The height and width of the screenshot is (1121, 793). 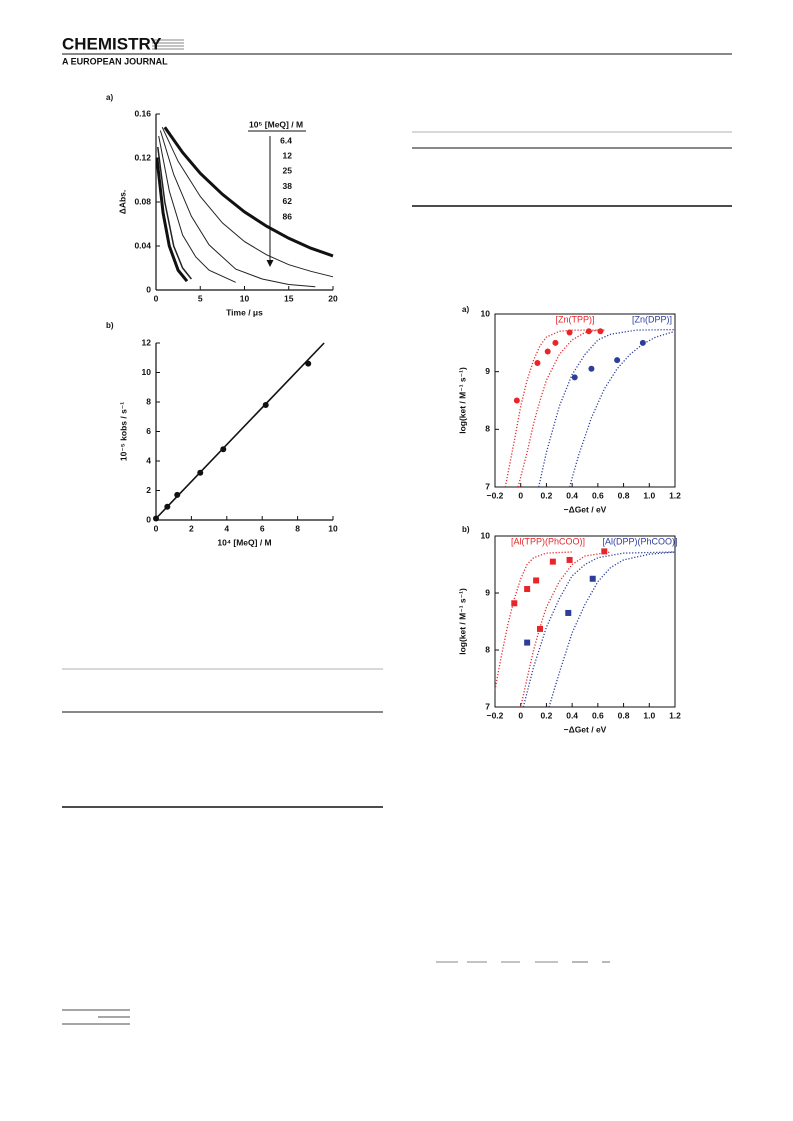 What do you see at coordinates (147, 342) in the screenshot?
I see `y-tick-label: 12` at bounding box center [147, 342].